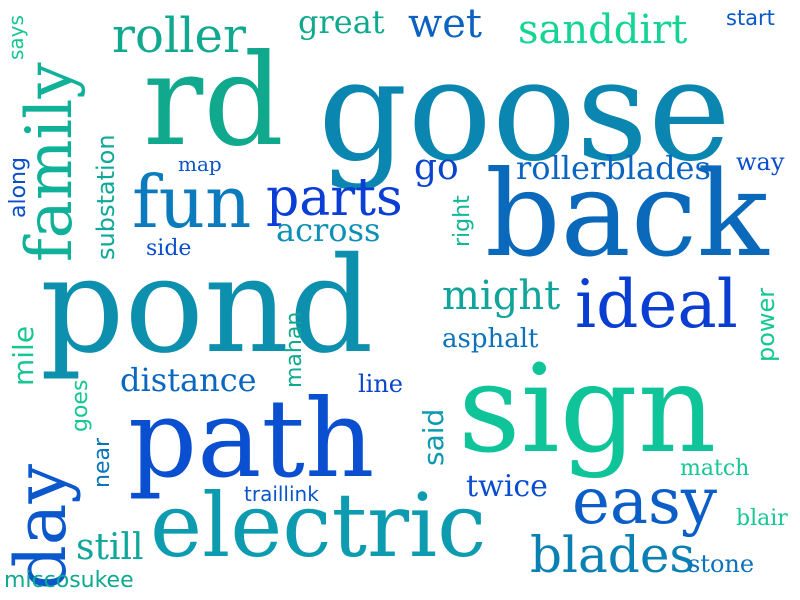 The image size is (800, 600). I want to click on word-mile: mile, so click(23, 355).